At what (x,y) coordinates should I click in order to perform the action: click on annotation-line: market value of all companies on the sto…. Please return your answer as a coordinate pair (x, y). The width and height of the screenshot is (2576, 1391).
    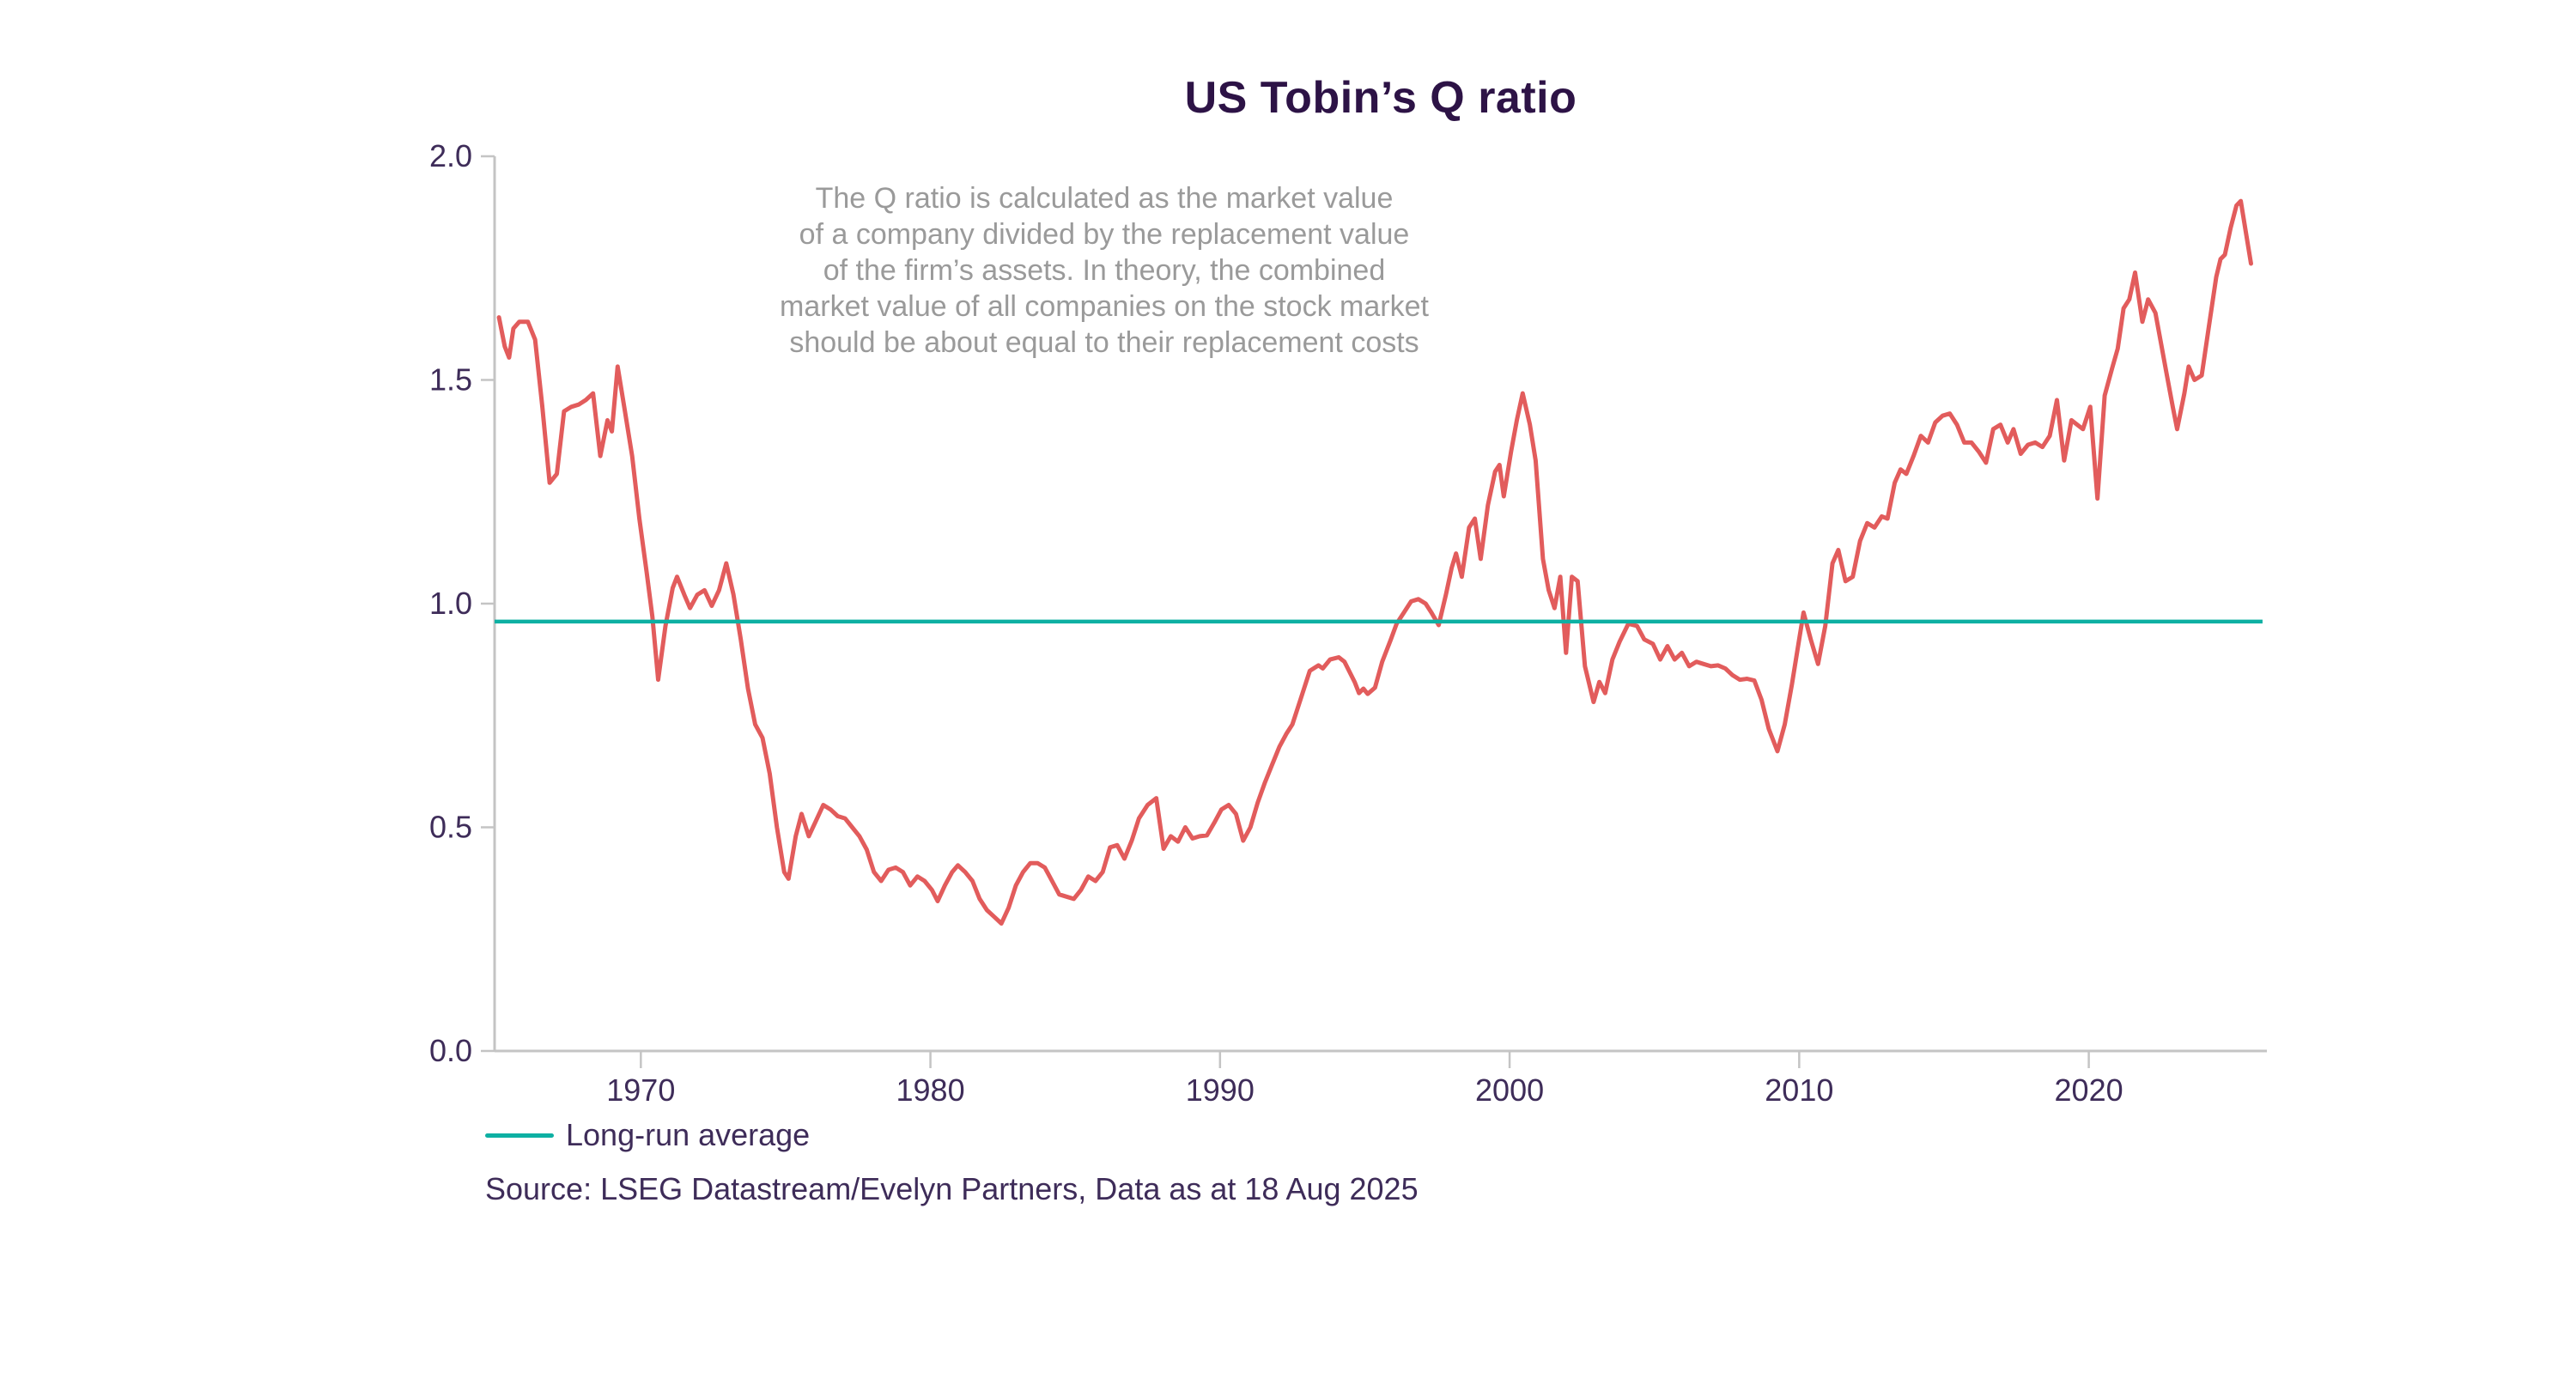
    Looking at the image, I should click on (1104, 306).